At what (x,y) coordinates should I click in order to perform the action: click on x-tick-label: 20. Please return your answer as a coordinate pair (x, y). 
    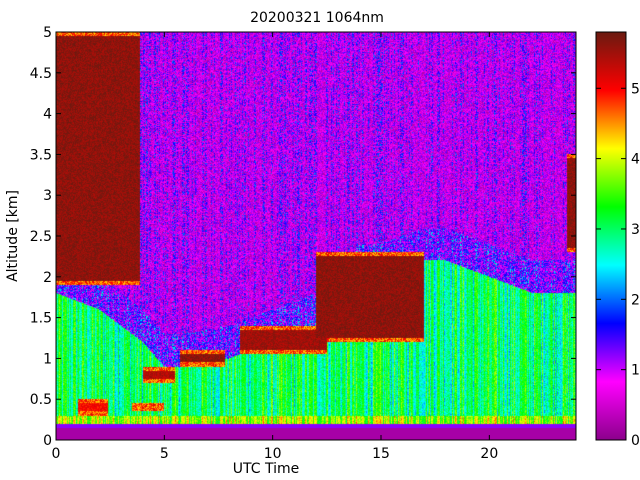
    Looking at the image, I should click on (489, 454).